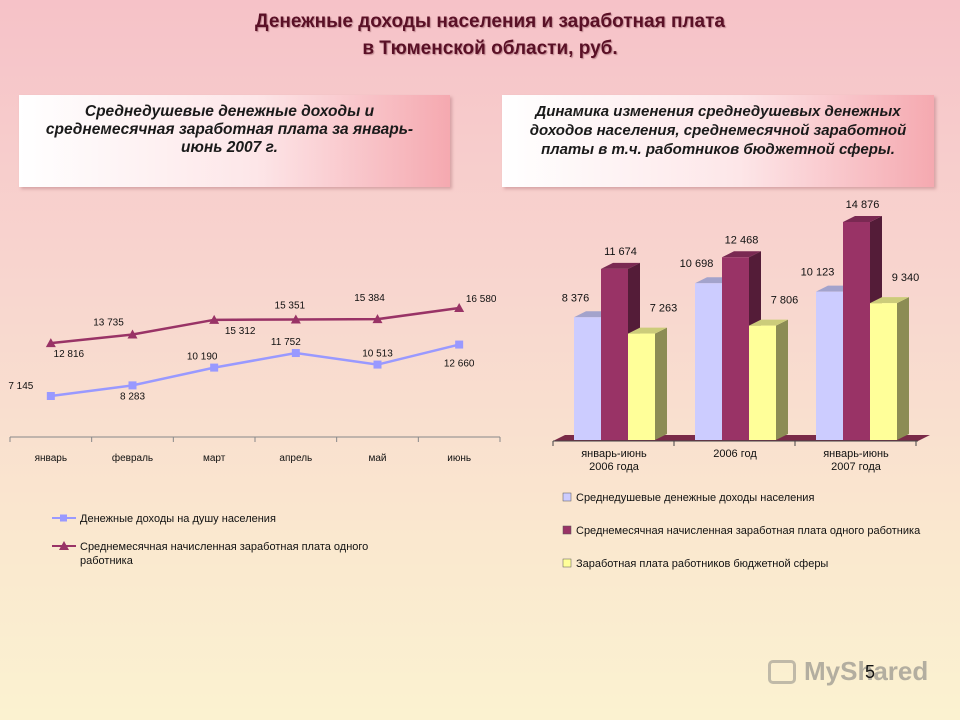 This screenshot has width=960, height=720. I want to click on bar-data-label: 7 263, so click(664, 309).